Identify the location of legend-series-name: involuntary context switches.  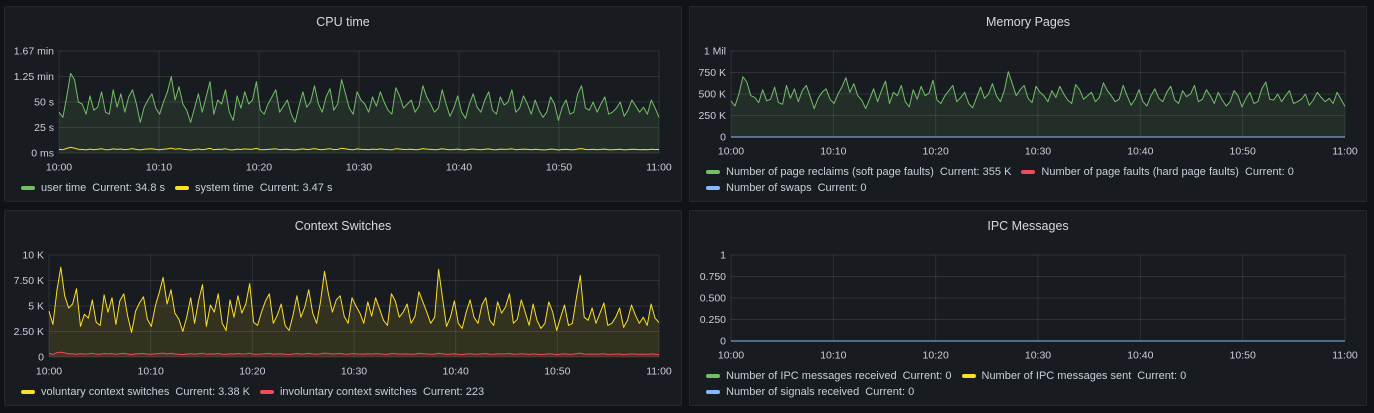
(348, 392).